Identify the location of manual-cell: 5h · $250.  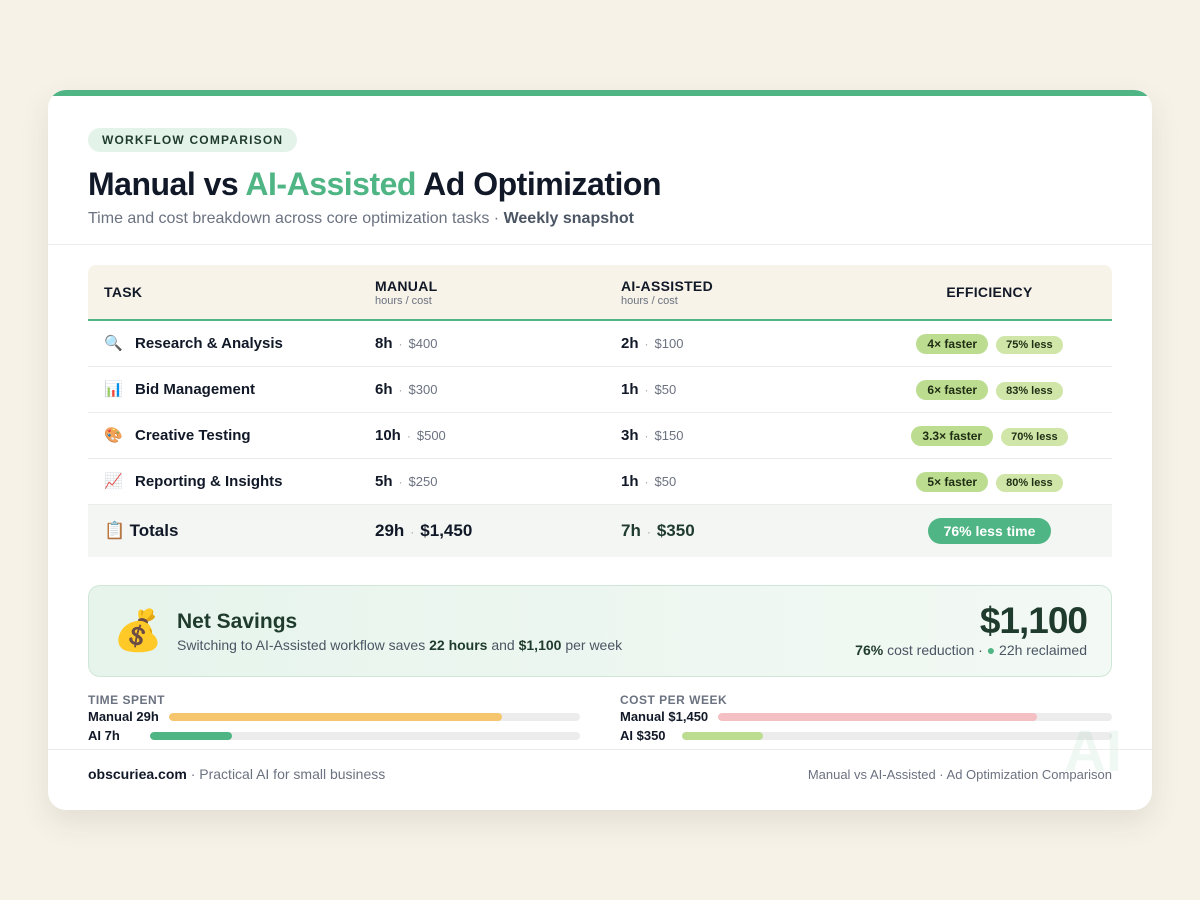
(406, 481).